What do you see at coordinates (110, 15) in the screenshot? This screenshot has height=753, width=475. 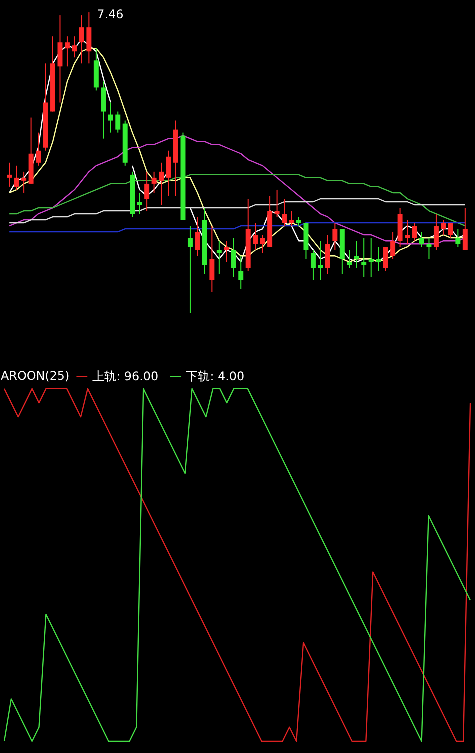 I see `annotation: 7.46` at bounding box center [110, 15].